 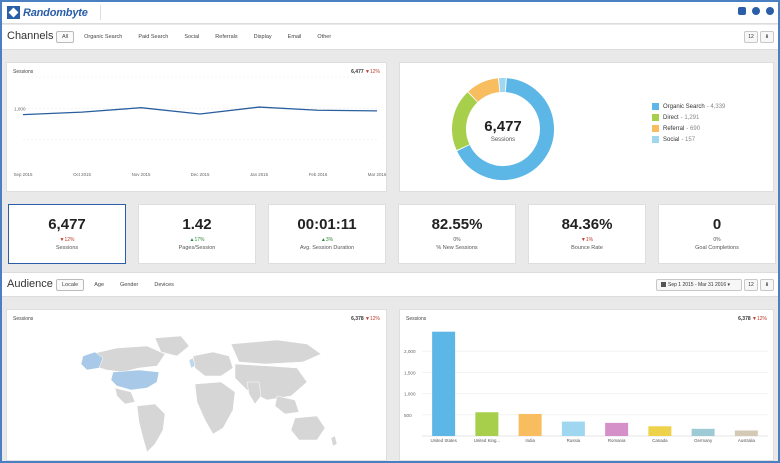 What do you see at coordinates (30, 284) in the screenshot?
I see `audience-title: Audience` at bounding box center [30, 284].